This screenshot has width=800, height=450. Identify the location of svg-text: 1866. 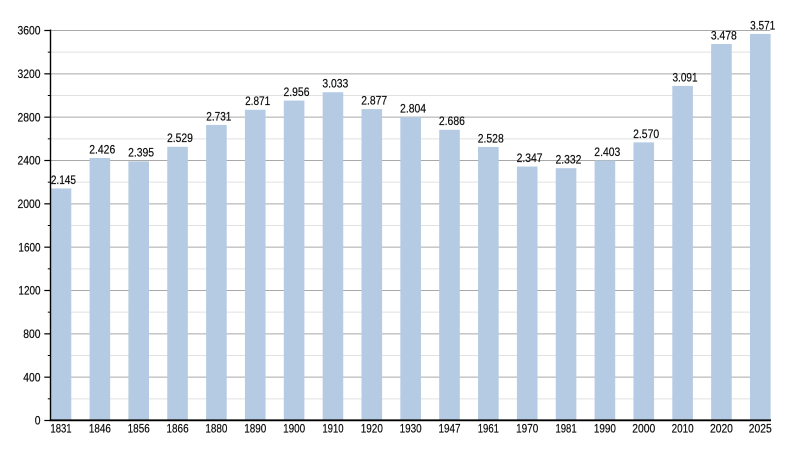
(178, 429).